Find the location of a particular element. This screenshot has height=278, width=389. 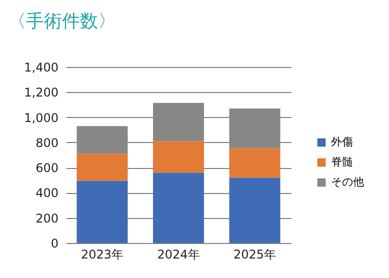

legend-label: その他 is located at coordinates (347, 182).